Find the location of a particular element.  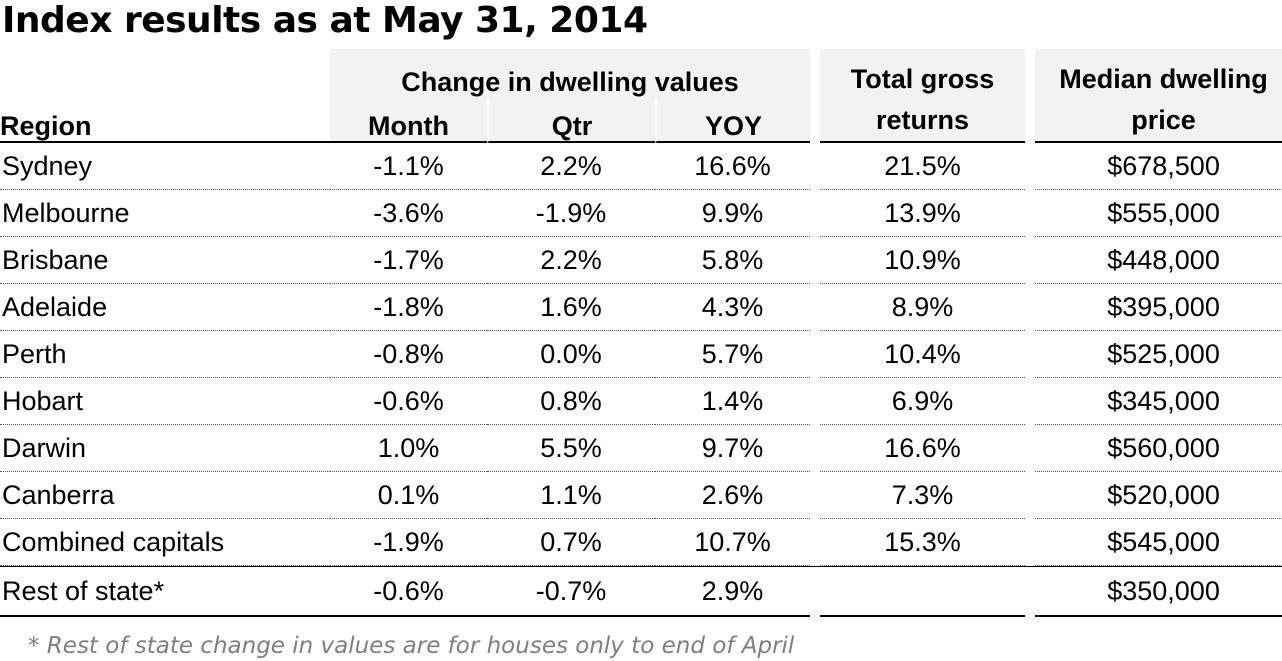

cell-median-price: $448,000 is located at coordinates (1158, 260).